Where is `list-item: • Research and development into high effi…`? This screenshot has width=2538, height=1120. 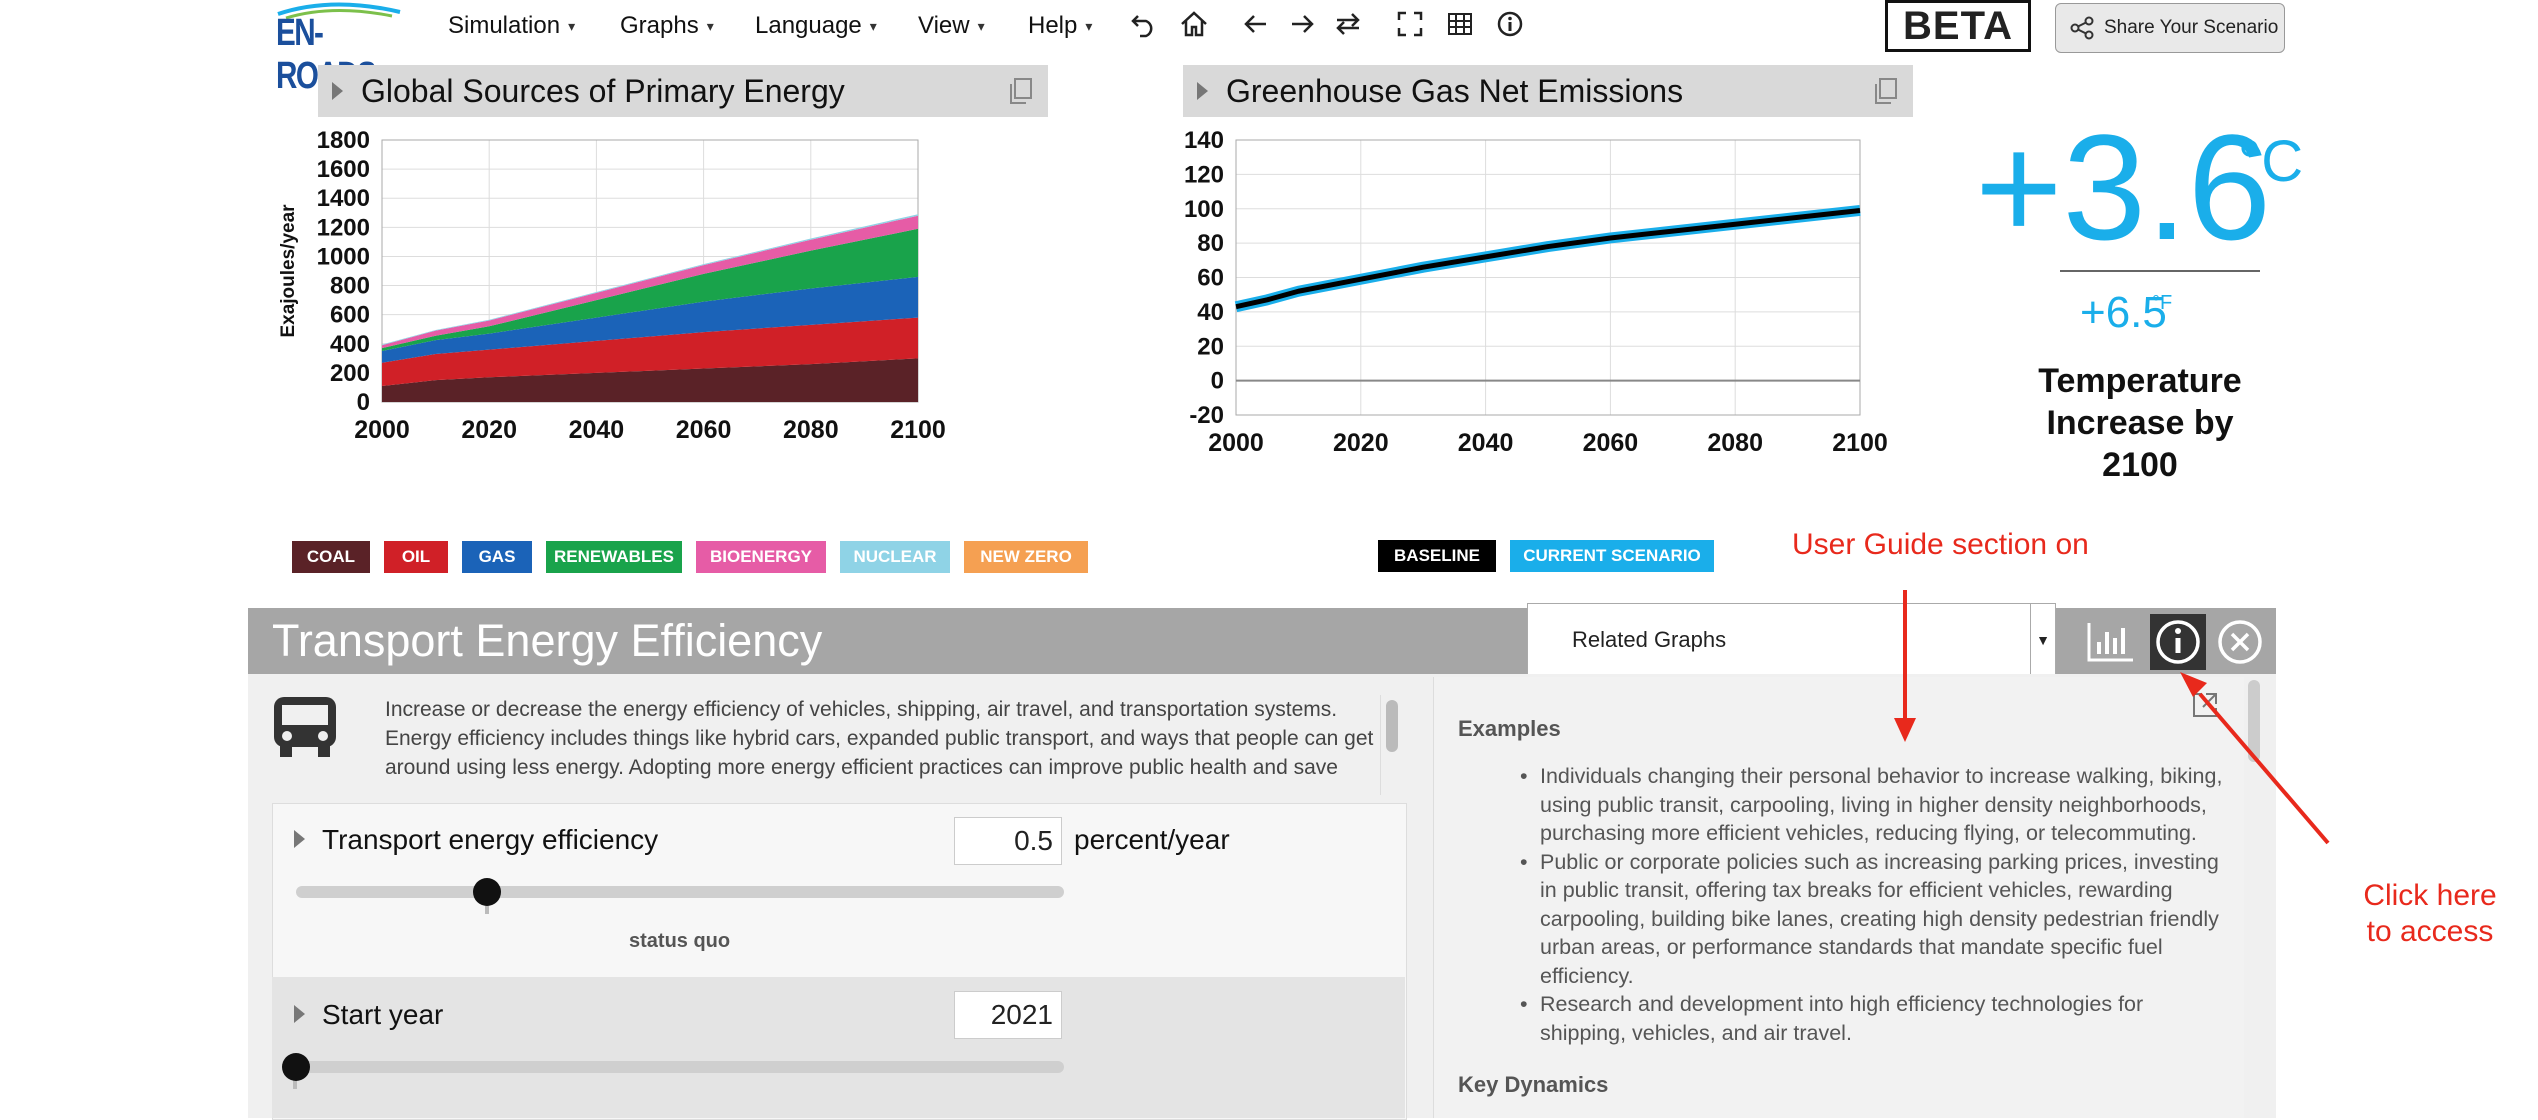
list-item: • Research and development into high effi… is located at coordinates (1832, 1018).